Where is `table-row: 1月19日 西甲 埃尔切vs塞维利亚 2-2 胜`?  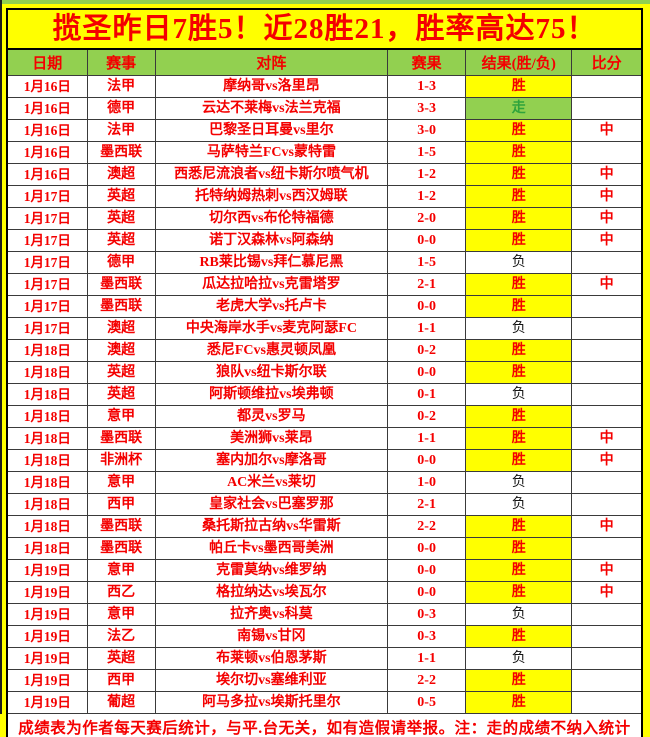 table-row: 1月19日 西甲 埃尔切vs塞维利亚 2-2 胜 is located at coordinates (324, 680).